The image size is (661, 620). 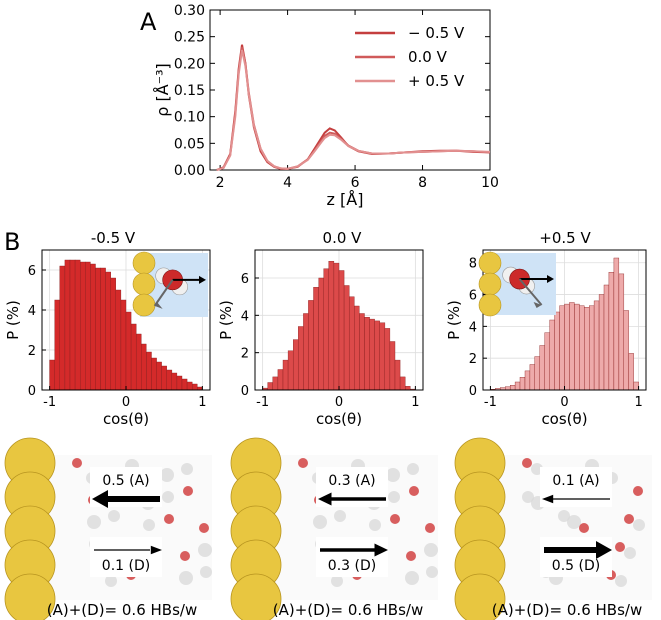 I want to click on donor-label: 0.3 (D), so click(x=352, y=566).